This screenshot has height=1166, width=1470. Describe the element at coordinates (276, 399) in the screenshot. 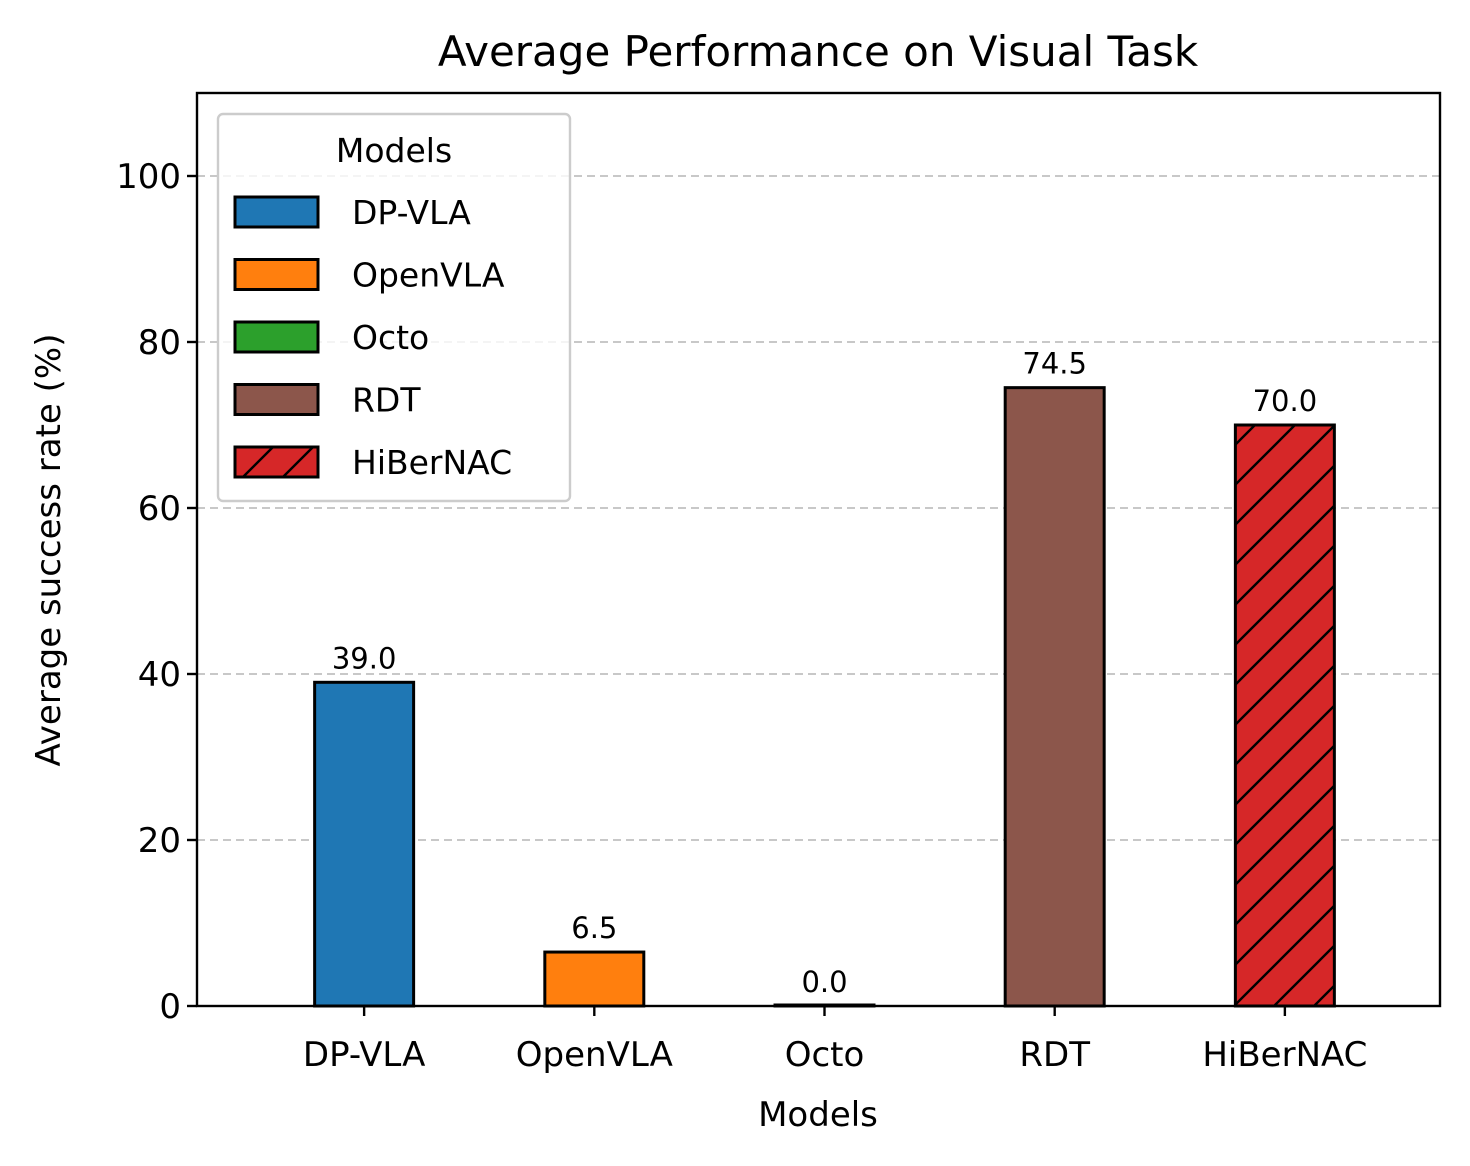

I see `legend-swatch-rdt` at that location.